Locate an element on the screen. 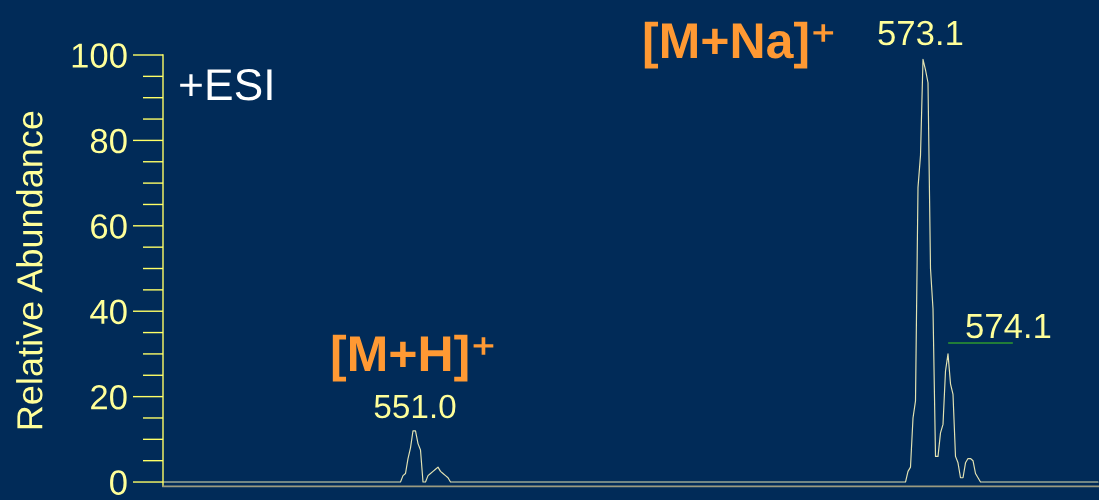 The height and width of the screenshot is (500, 1099). y-tick-label: 60 is located at coordinates (109, 226).